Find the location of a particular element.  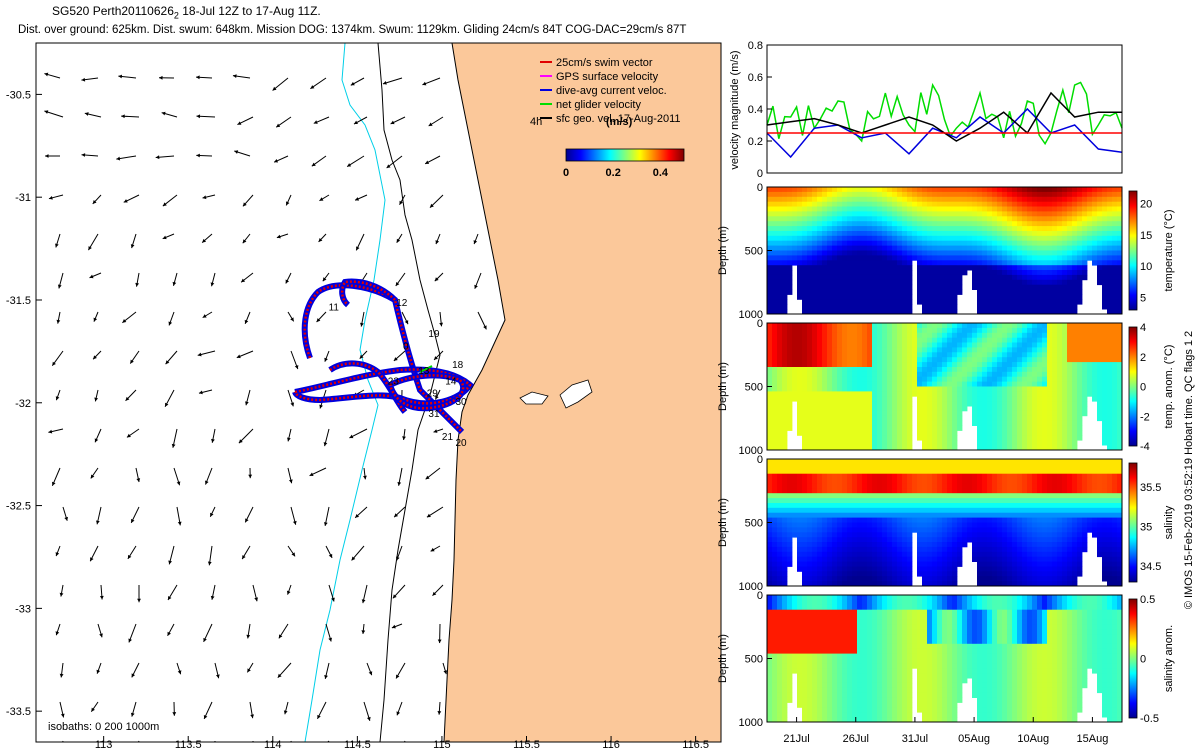

section-colorbar-label: temperature (°C) is located at coordinates (1169, 250).